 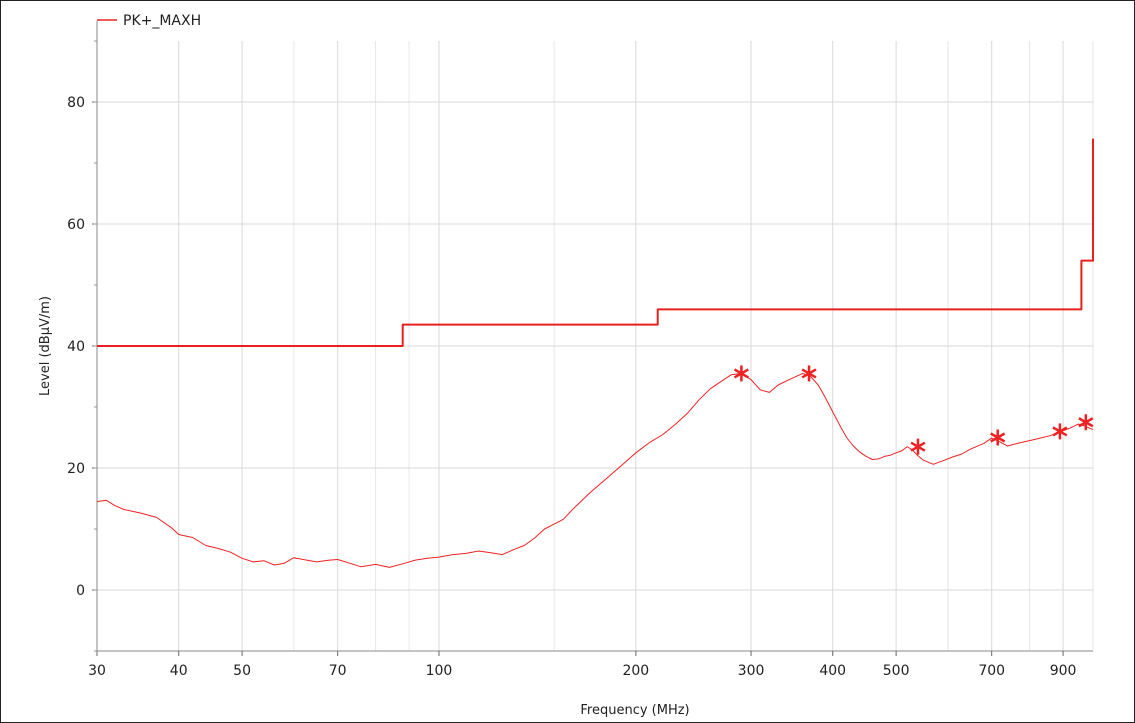 What do you see at coordinates (97, 671) in the screenshot?
I see `x-tick-label: 30` at bounding box center [97, 671].